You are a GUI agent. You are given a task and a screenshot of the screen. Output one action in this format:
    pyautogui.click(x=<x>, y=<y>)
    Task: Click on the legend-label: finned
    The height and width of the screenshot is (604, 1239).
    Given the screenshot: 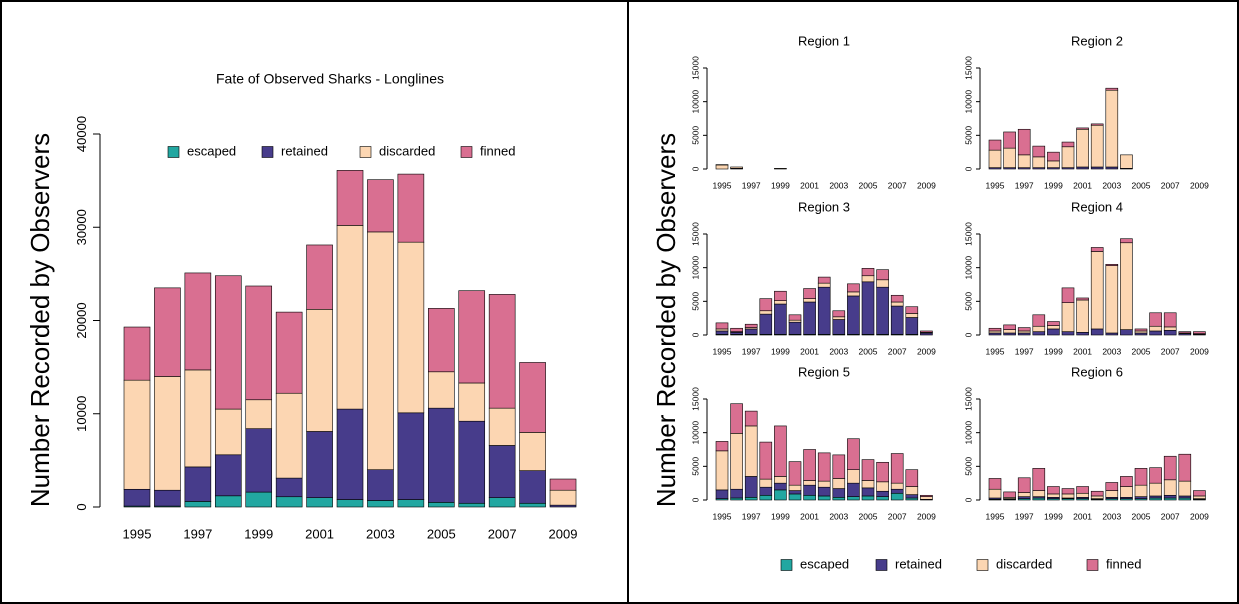 What is the action you would take?
    pyautogui.click(x=497, y=150)
    